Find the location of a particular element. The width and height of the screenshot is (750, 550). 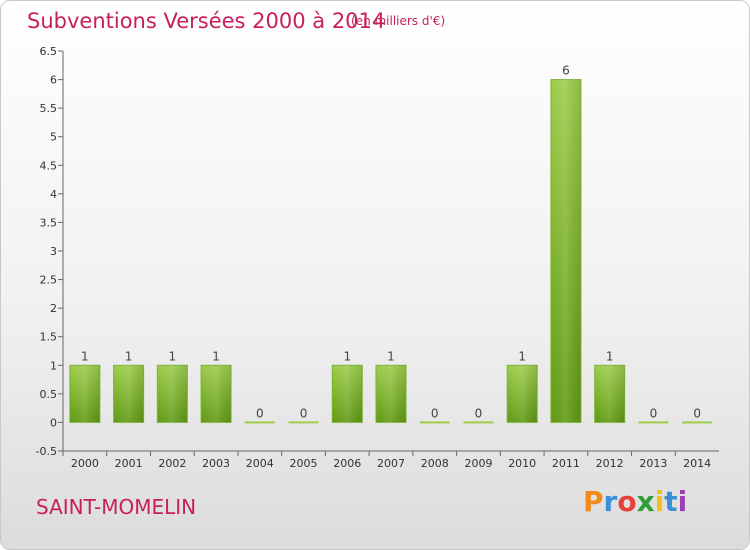

y-tick-label: -0.5 is located at coordinates (46, 451).